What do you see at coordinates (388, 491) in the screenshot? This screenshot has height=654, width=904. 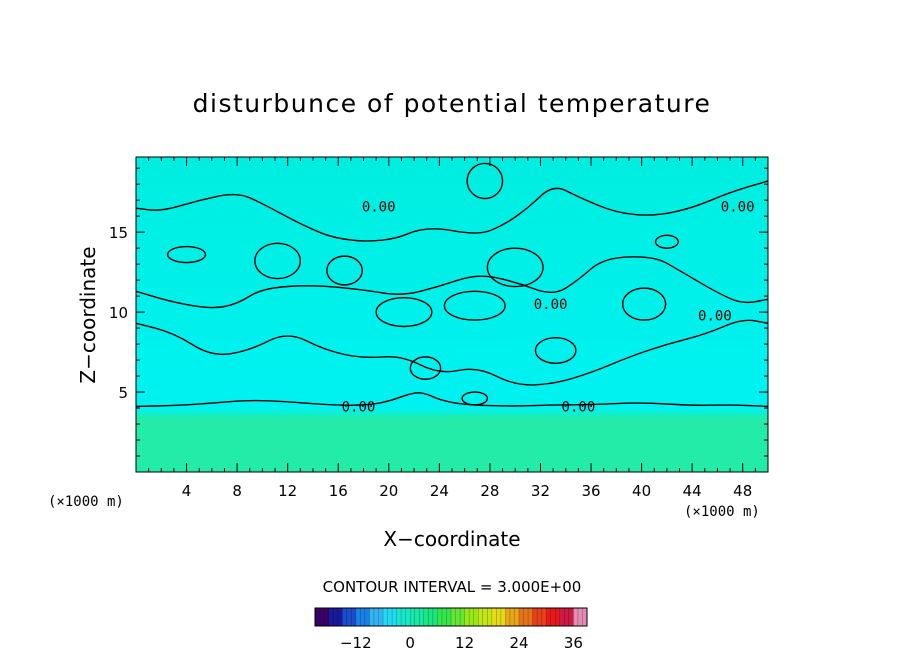 I see `x-tick-label: 20` at bounding box center [388, 491].